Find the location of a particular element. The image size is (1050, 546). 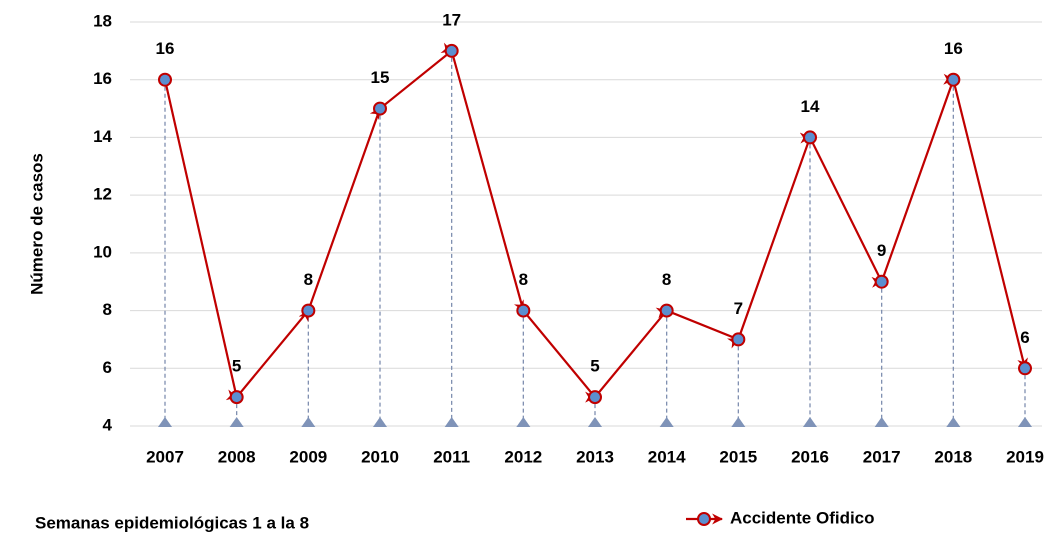

y-axis-label: Número de casos is located at coordinates (36, 224).